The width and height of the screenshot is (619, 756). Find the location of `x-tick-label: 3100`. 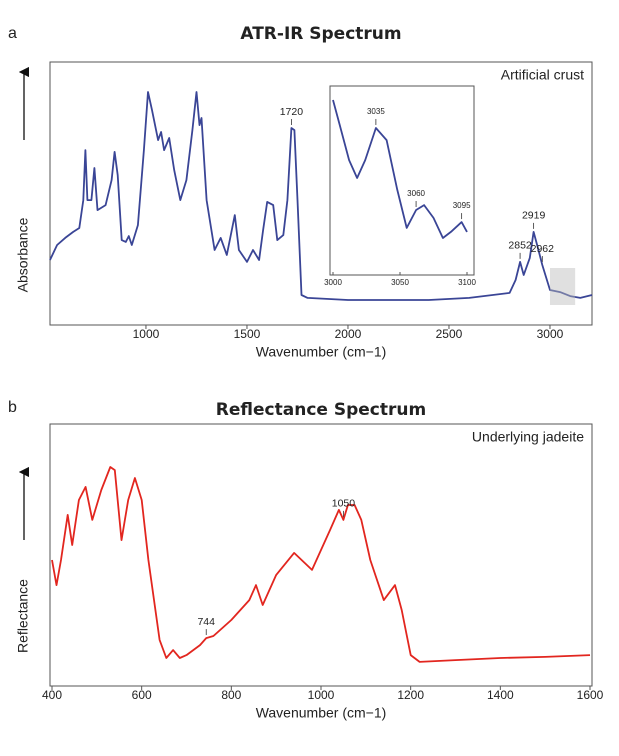

x-tick-label: 3100 is located at coordinates (467, 282).